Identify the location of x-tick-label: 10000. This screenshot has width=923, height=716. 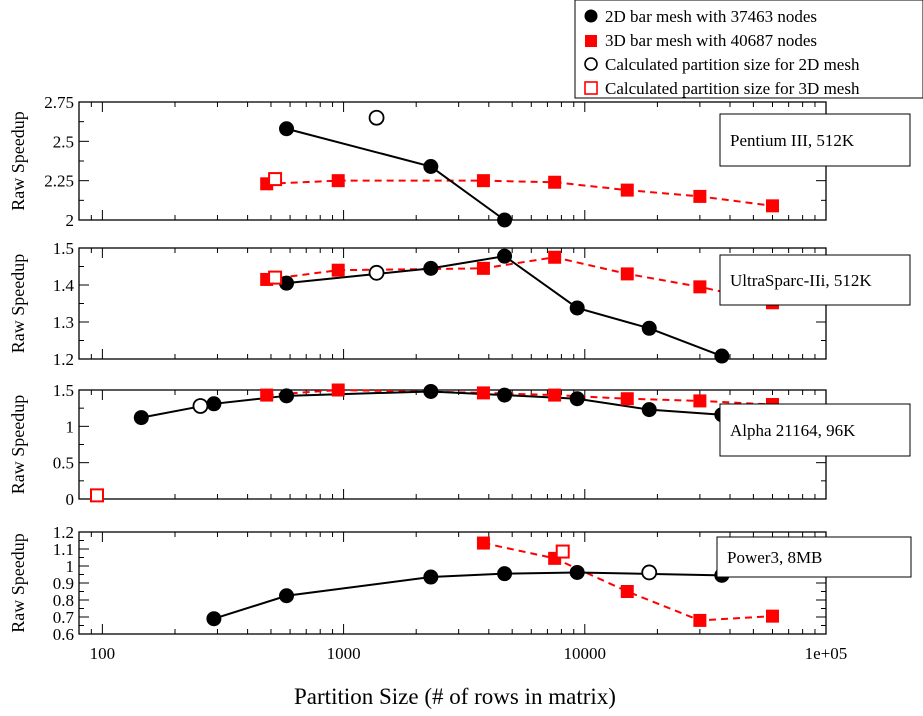
(585, 653).